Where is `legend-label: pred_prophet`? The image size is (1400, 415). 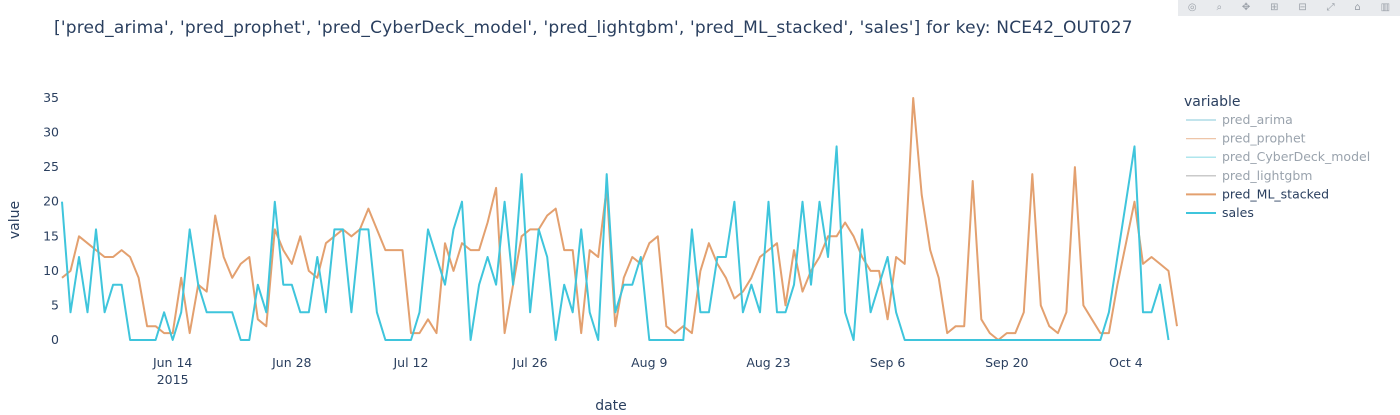
legend-label: pred_prophet is located at coordinates (1264, 138).